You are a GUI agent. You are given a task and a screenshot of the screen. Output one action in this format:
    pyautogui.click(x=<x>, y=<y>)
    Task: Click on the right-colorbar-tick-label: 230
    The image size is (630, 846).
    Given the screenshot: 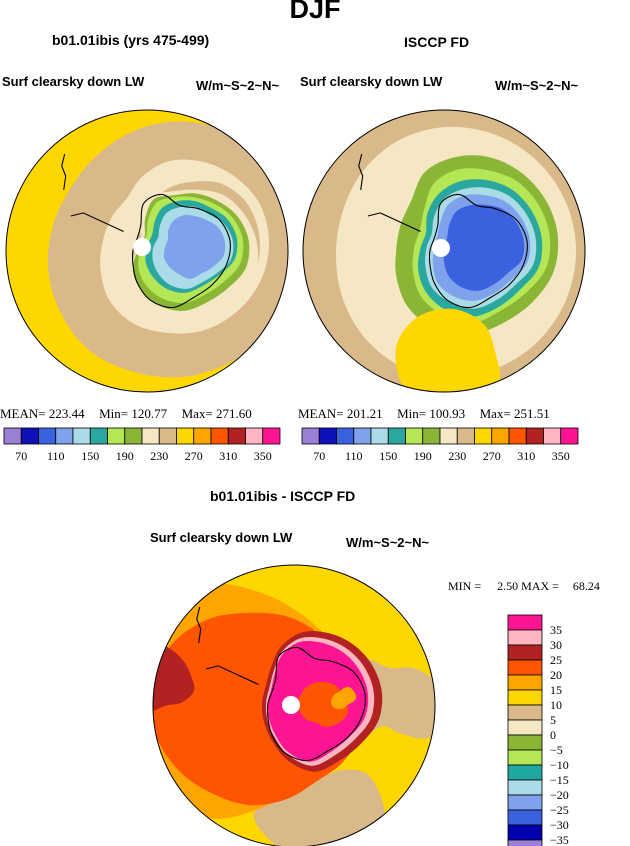 What is the action you would take?
    pyautogui.click(x=457, y=456)
    